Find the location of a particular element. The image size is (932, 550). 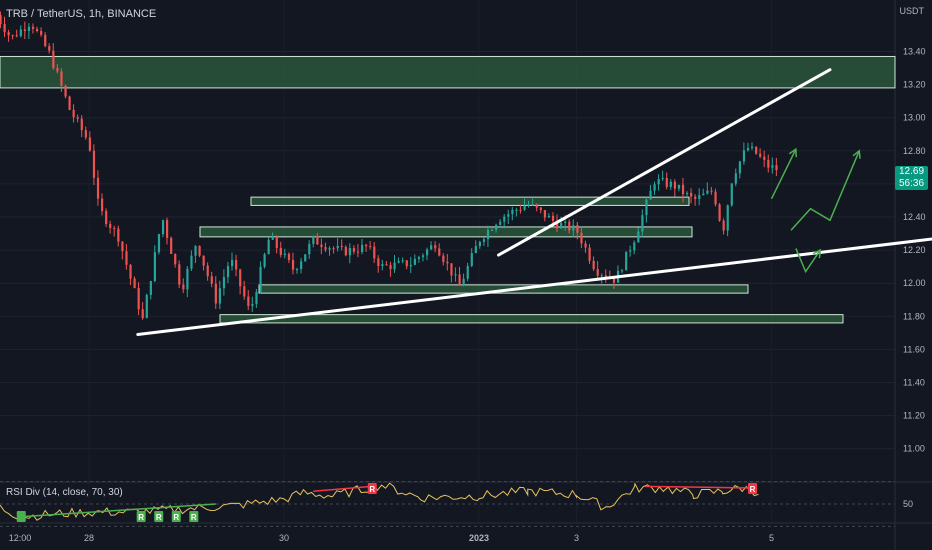

rsi-pane: 50 R R R R R R is located at coordinates (456, 504).